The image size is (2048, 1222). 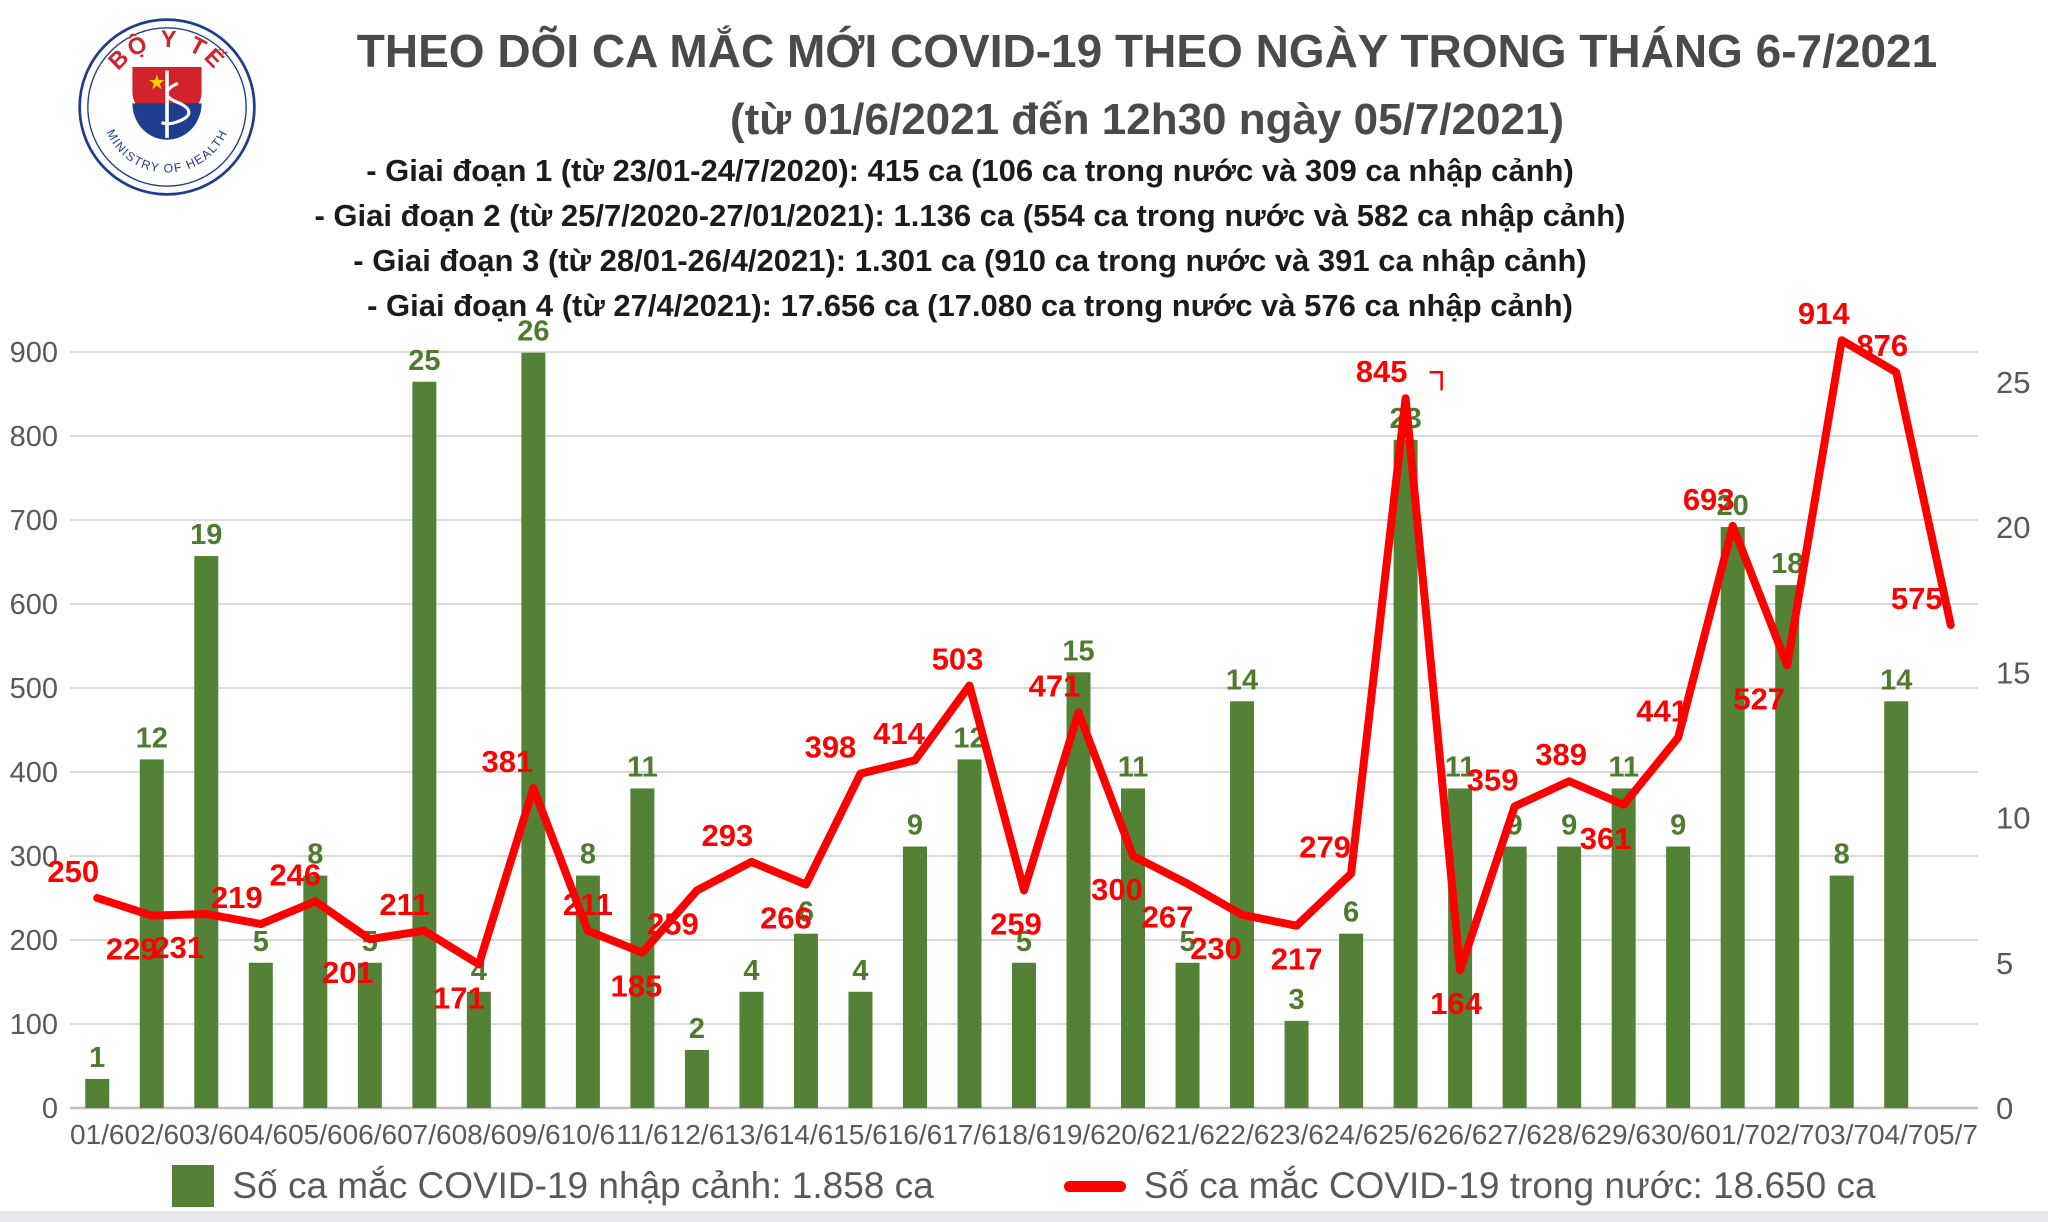 What do you see at coordinates (751, 1134) in the screenshot?
I see `x-tick-label: 13/6` at bounding box center [751, 1134].